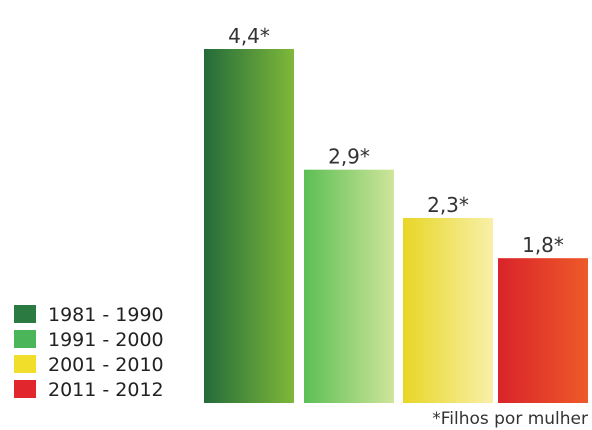  Describe the element at coordinates (543, 330) in the screenshot. I see `bar-2011-2012` at that location.